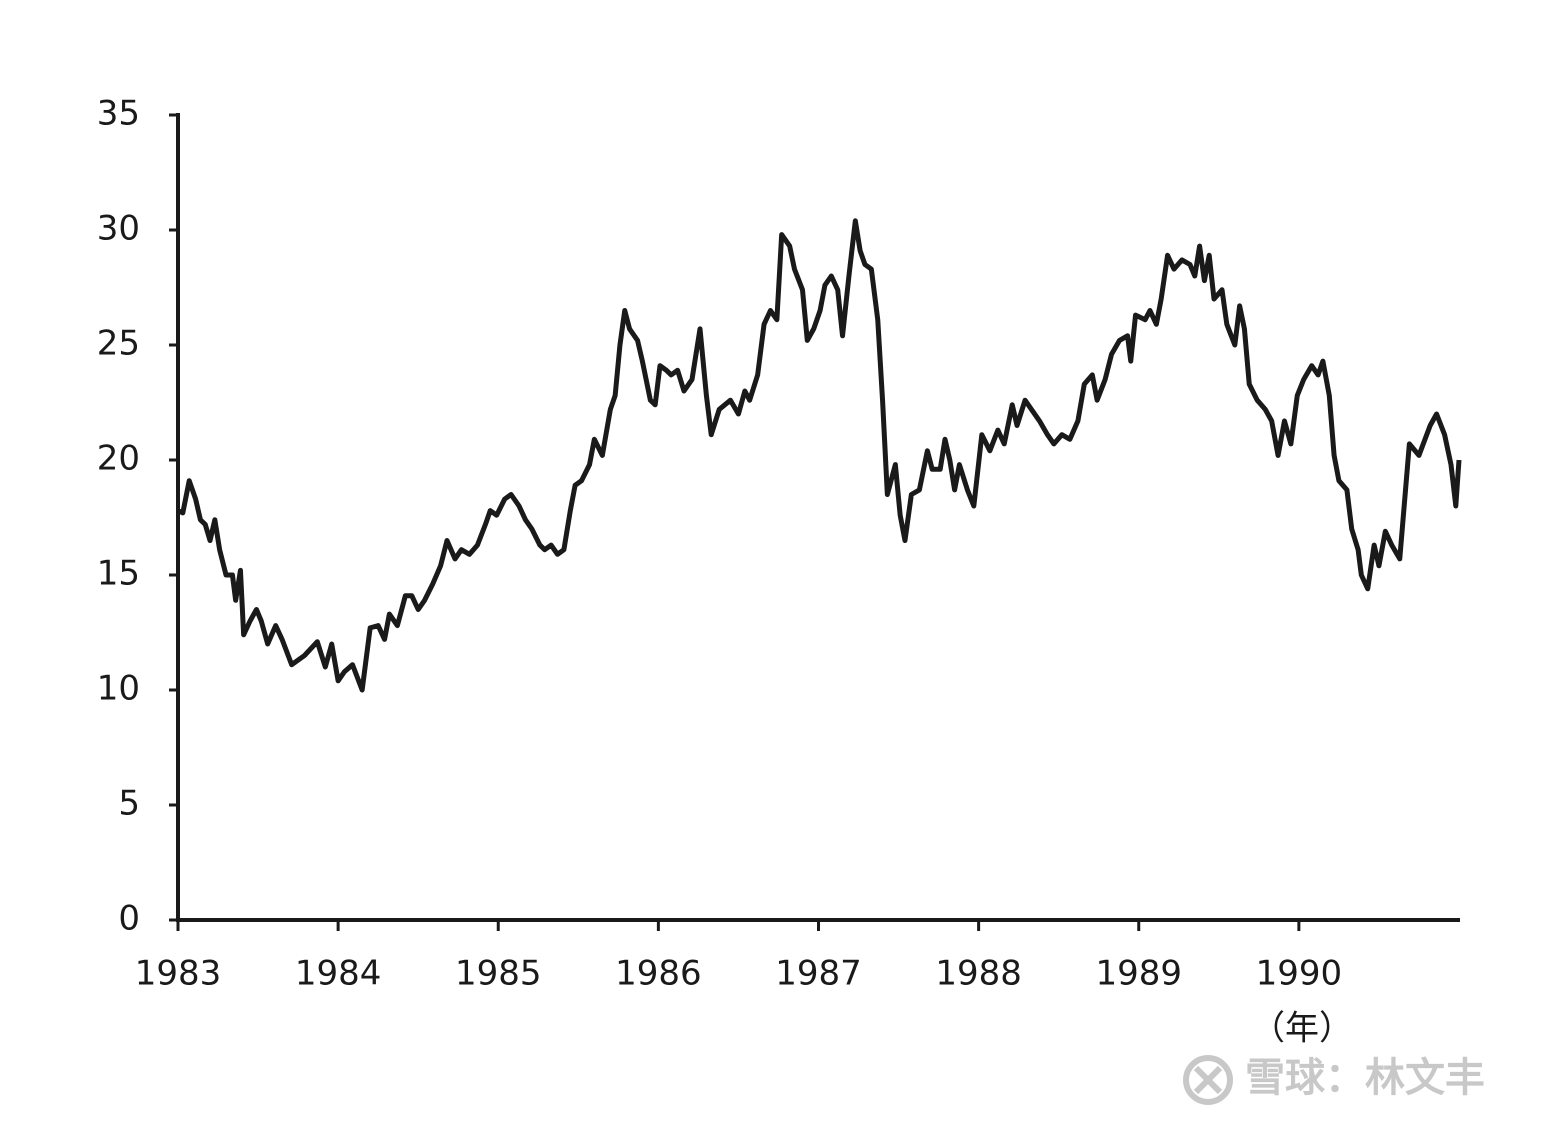  What do you see at coordinates (978, 974) in the screenshot?
I see `x-tick-label: 1988` at bounding box center [978, 974].